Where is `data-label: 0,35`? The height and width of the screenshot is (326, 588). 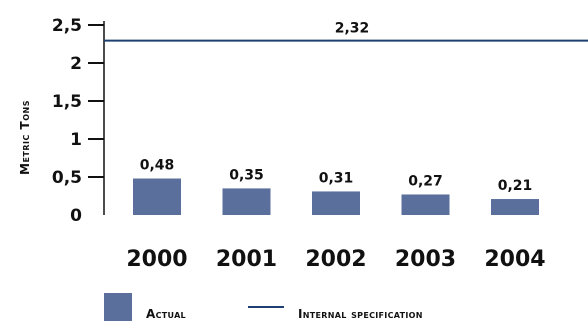 data-label: 0,35 is located at coordinates (246, 175).